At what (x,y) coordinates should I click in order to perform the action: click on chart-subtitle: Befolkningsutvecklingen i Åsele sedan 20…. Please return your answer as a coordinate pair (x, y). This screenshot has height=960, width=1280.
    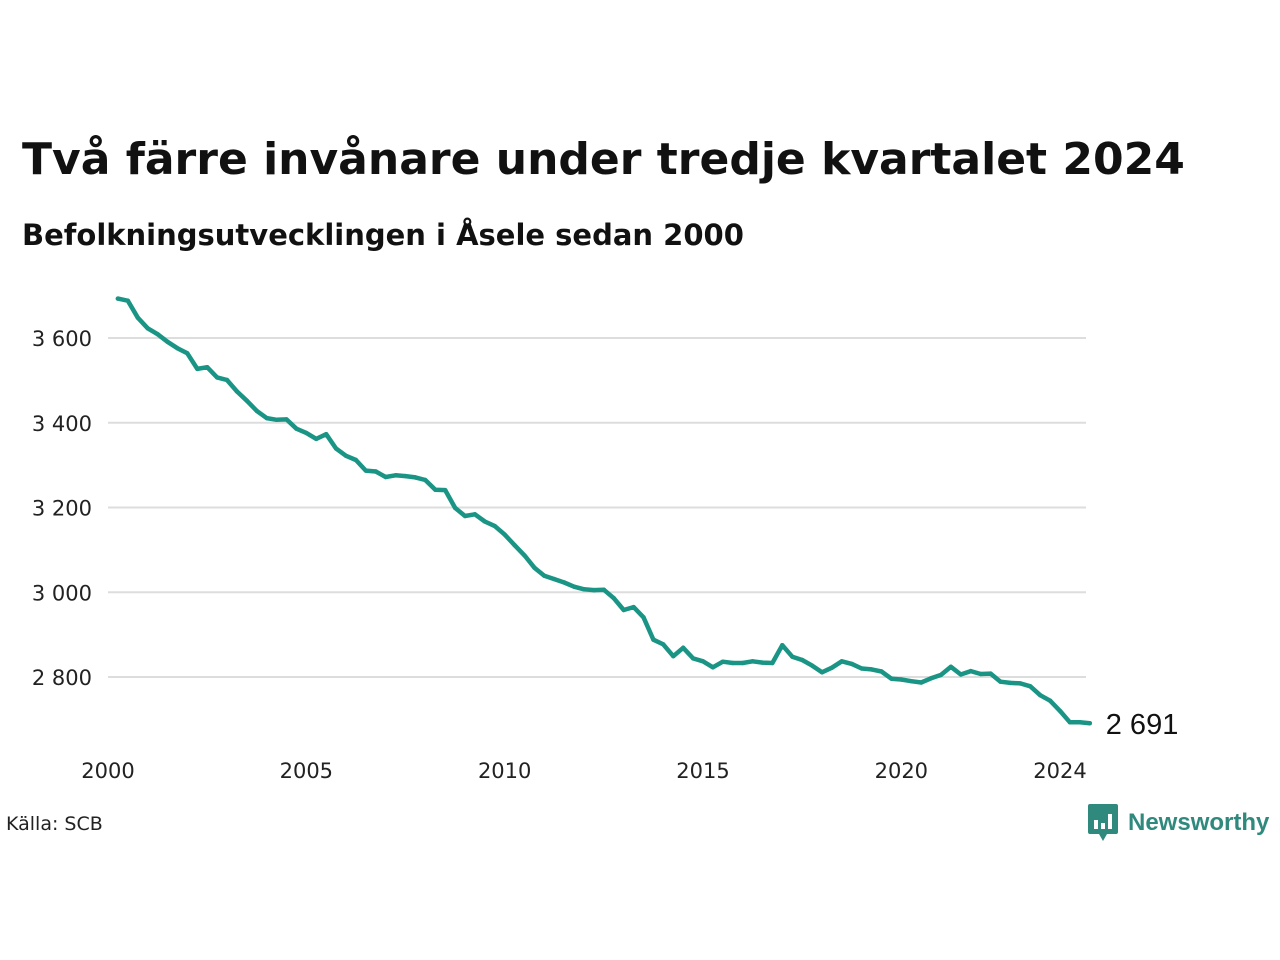
    Looking at the image, I should click on (383, 235).